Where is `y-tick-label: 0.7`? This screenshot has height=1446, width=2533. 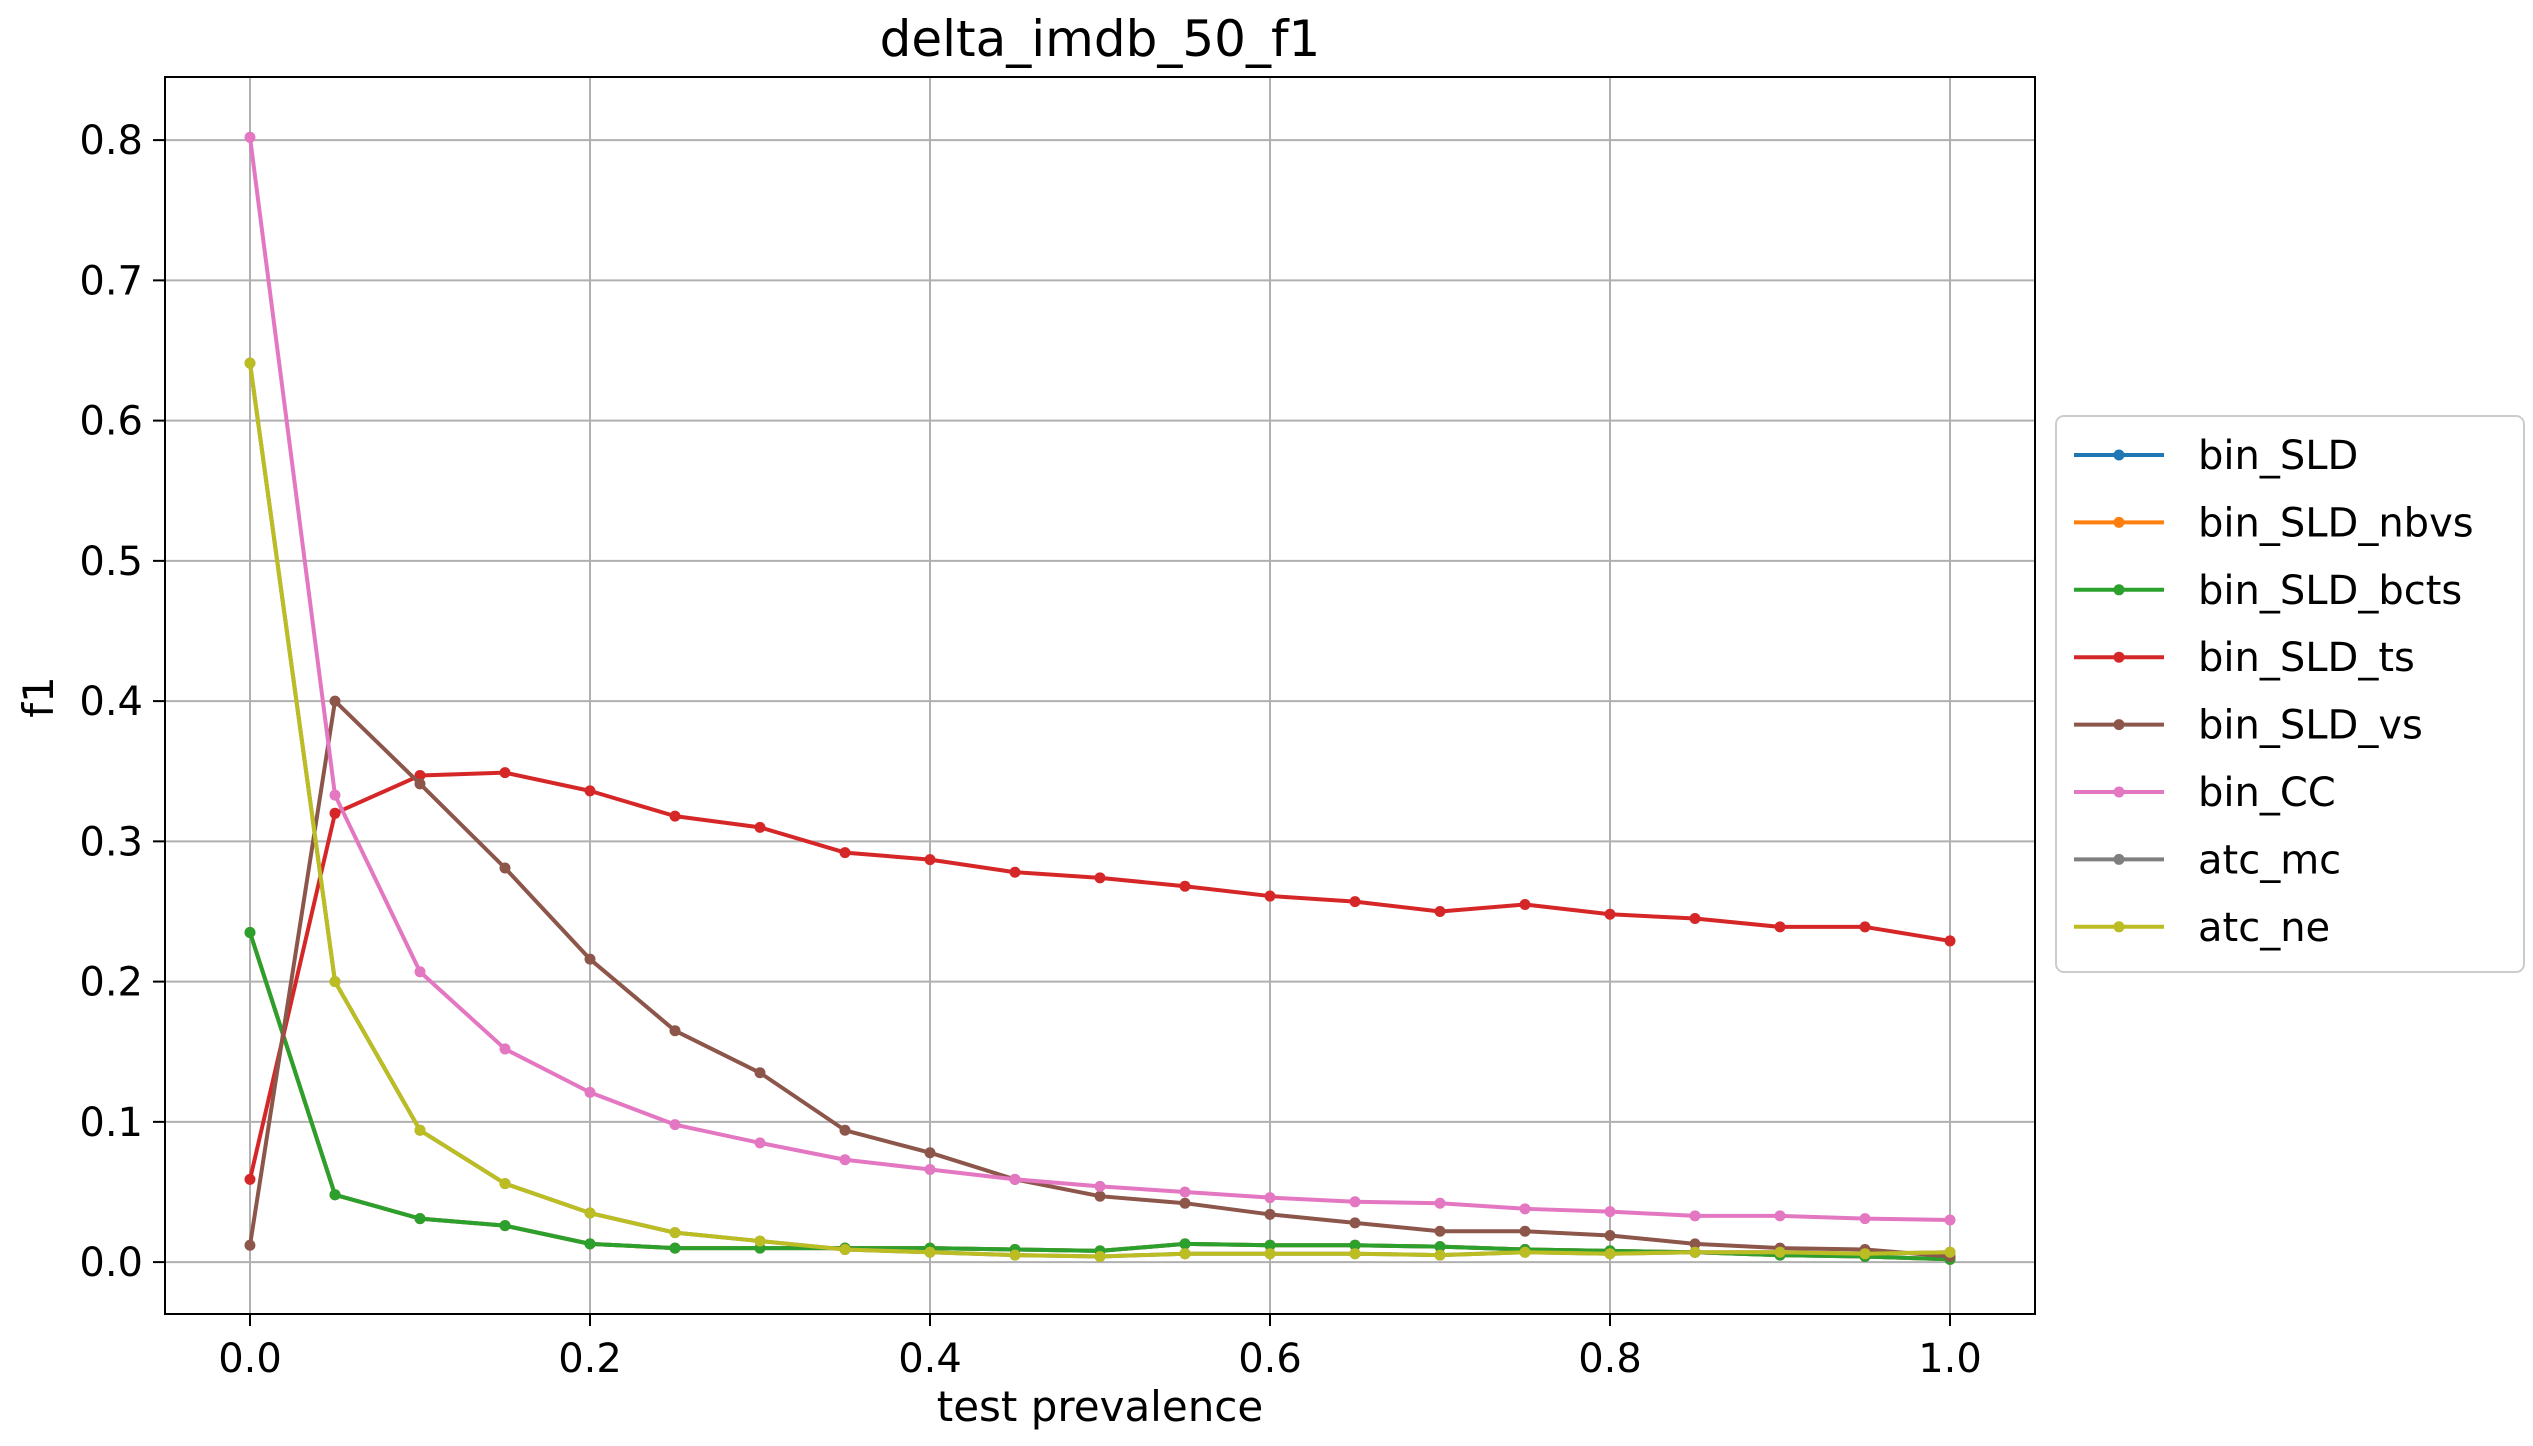
y-tick-label: 0.7 is located at coordinates (111, 281).